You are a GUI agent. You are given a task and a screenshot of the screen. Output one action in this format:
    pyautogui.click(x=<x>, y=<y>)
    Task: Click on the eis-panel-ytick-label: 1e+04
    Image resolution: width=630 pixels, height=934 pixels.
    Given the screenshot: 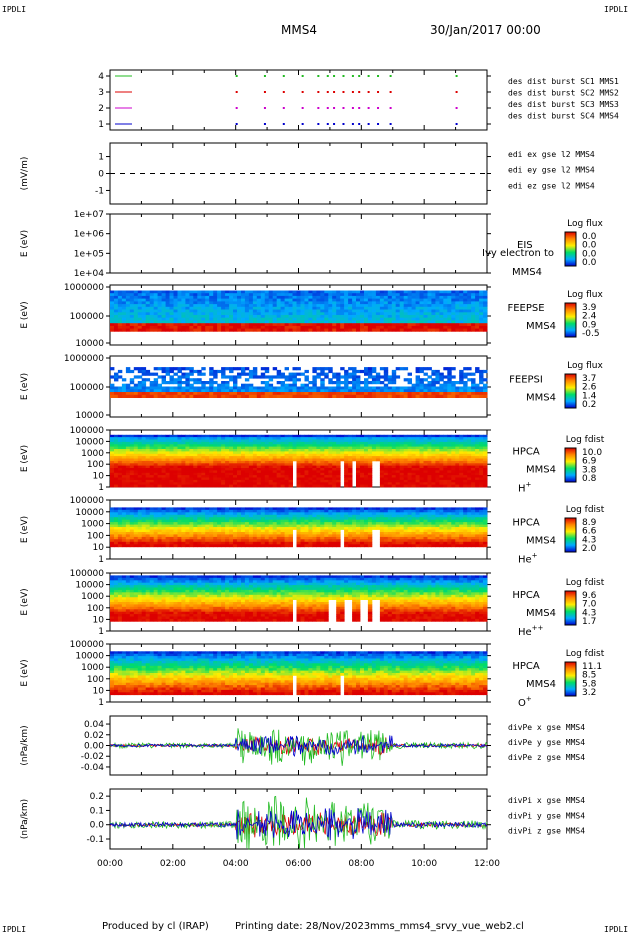 What is the action you would take?
    pyautogui.click(x=89, y=274)
    